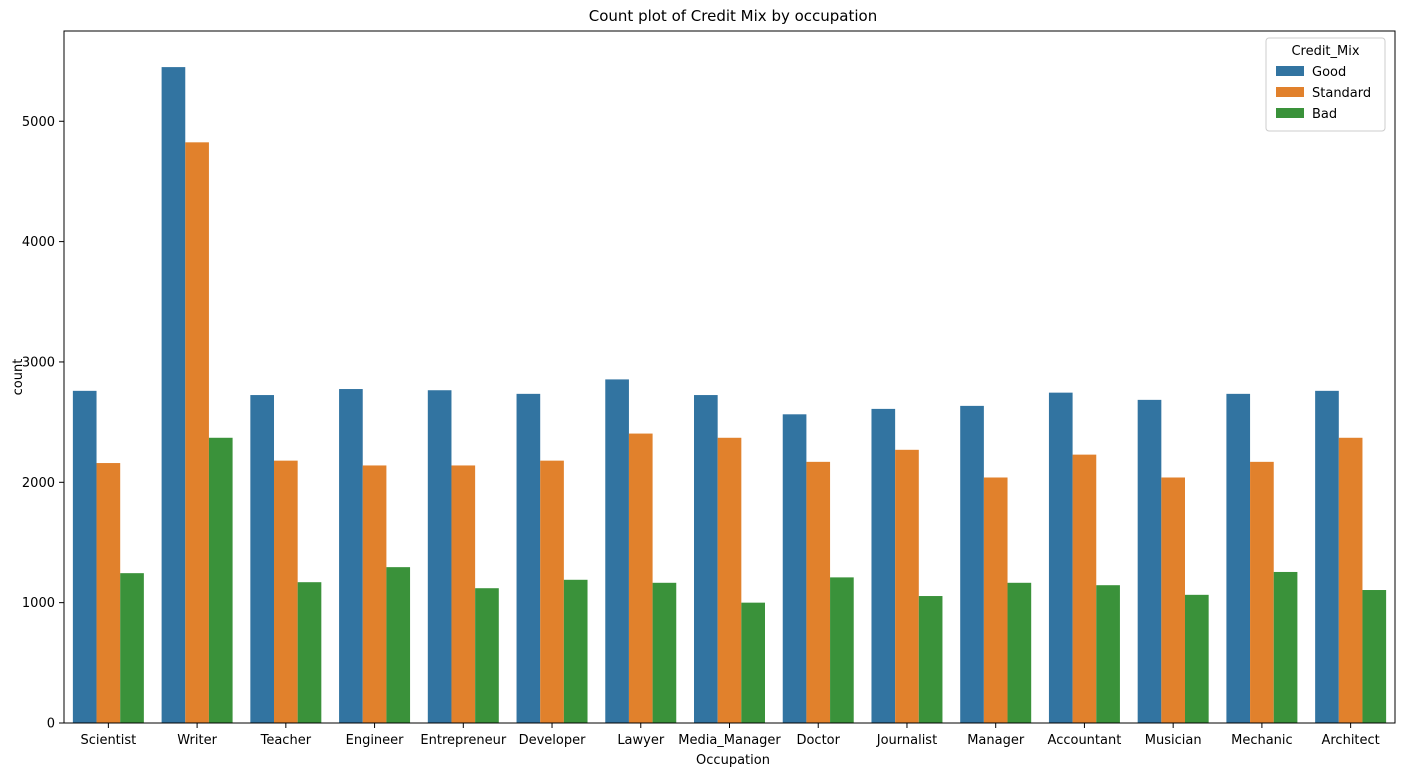 The width and height of the screenshot is (1402, 780). I want to click on bar-scientist-standard, so click(108, 593).